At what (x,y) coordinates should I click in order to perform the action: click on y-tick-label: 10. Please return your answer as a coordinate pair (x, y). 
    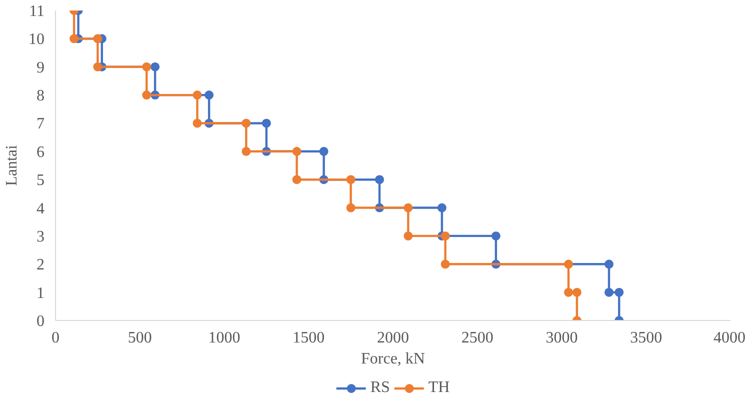
    Looking at the image, I should click on (36, 39).